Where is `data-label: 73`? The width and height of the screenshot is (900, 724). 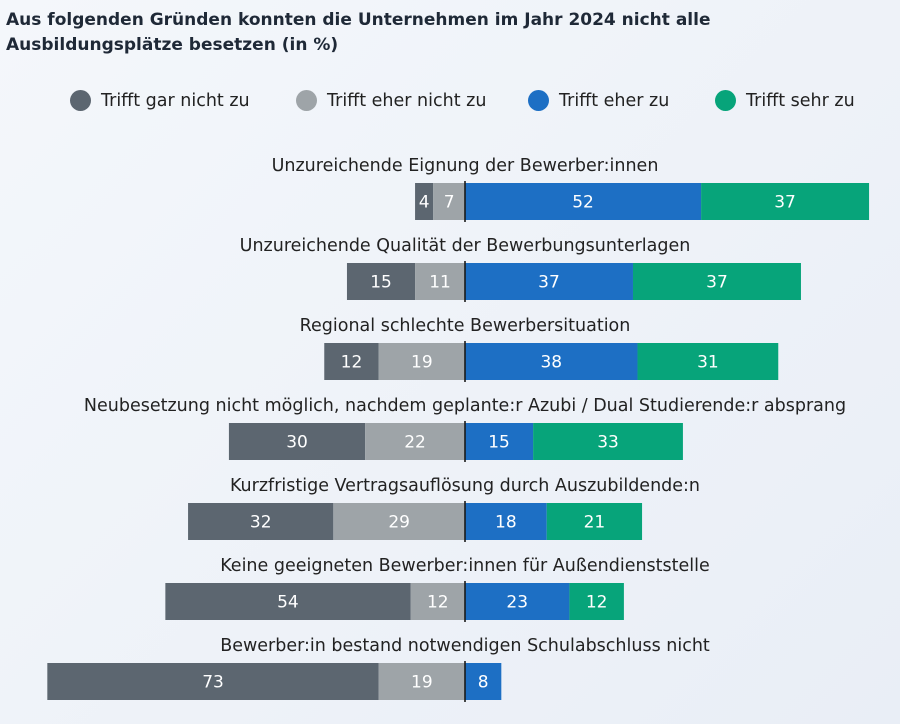
data-label: 73 is located at coordinates (213, 683).